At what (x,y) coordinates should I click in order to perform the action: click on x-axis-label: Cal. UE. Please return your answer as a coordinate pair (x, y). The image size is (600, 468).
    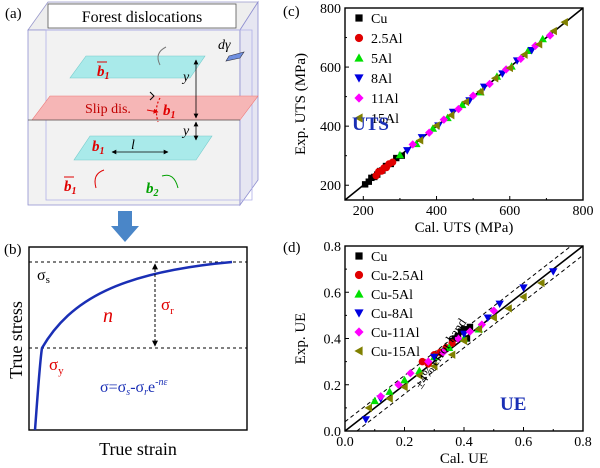
    Looking at the image, I should click on (464, 459).